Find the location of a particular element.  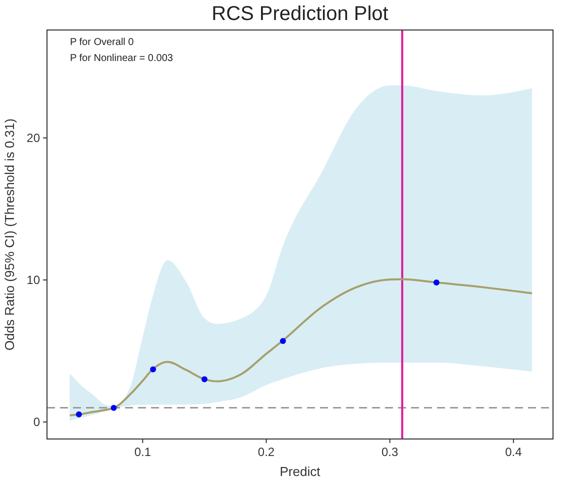

x-axis-title: Predict is located at coordinates (300, 471).